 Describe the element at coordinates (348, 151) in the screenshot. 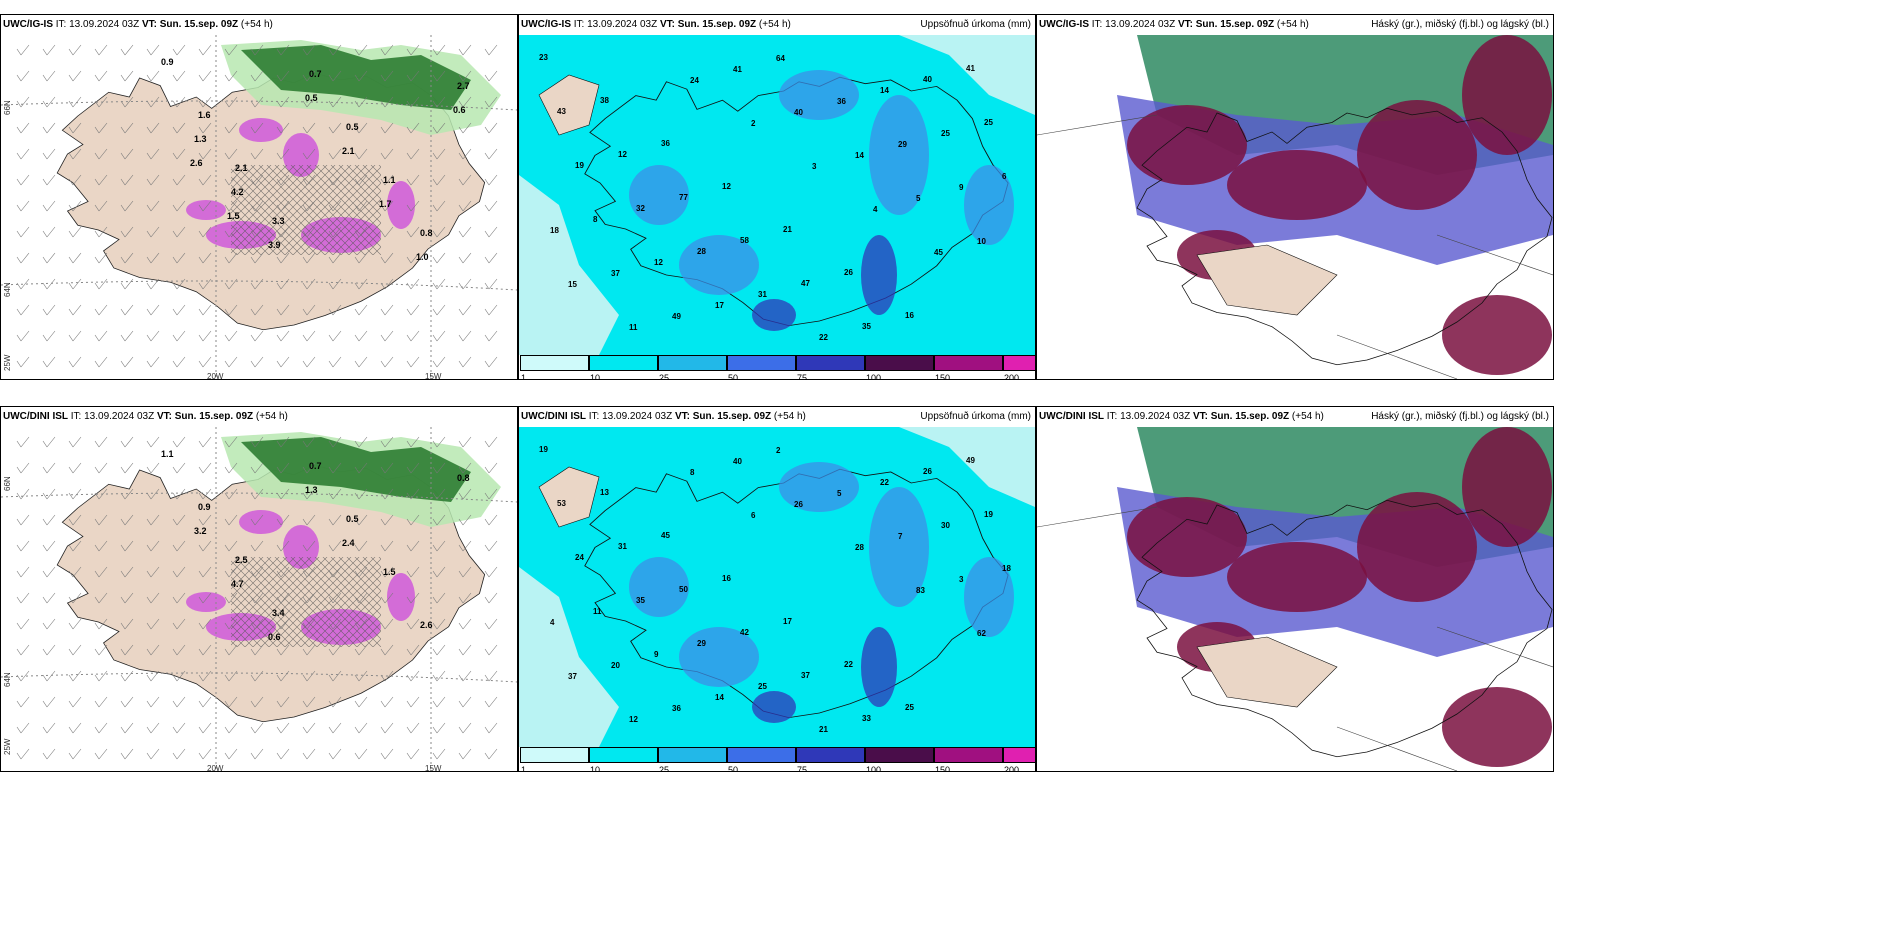

I see `value-label: 2.1` at that location.